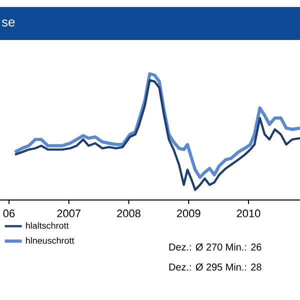  Describe the element at coordinates (128, 214) in the screenshot. I see `x-tick-label: 2008` at that location.